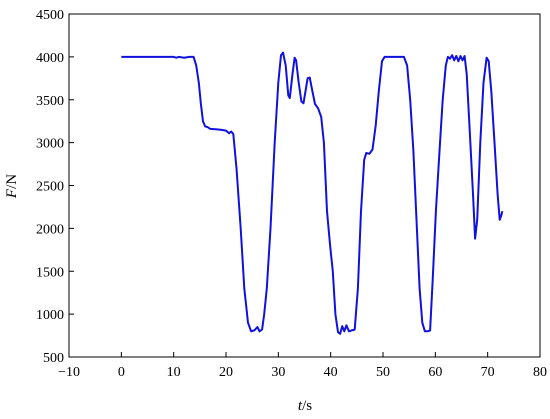 The image size is (550, 419). I want to click on x-tick-label: 60, so click(435, 372).